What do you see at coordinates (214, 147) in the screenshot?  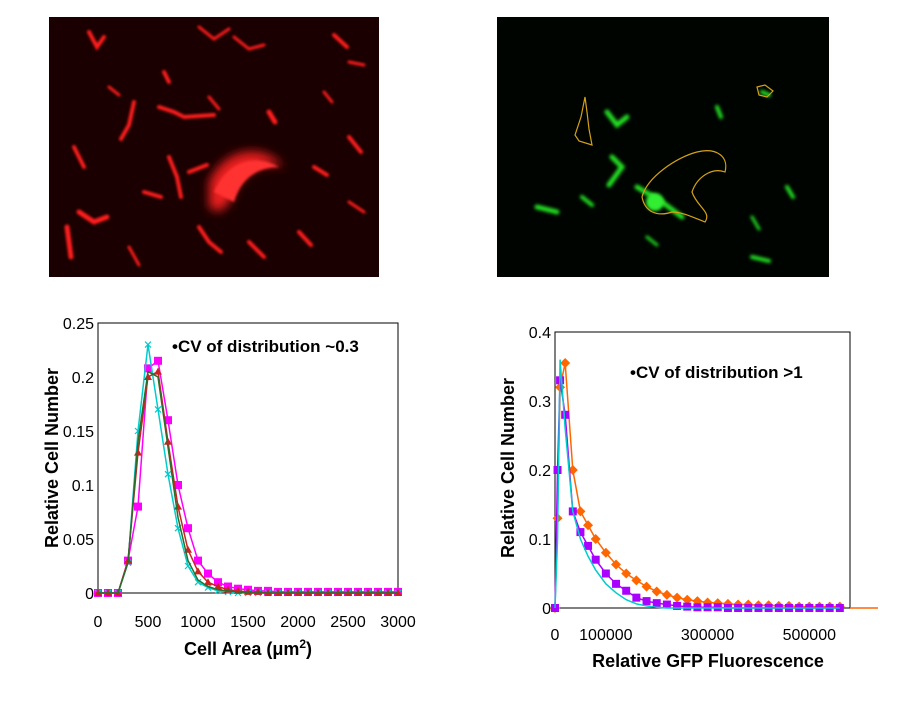 I see `red-fluorescence-image` at bounding box center [214, 147].